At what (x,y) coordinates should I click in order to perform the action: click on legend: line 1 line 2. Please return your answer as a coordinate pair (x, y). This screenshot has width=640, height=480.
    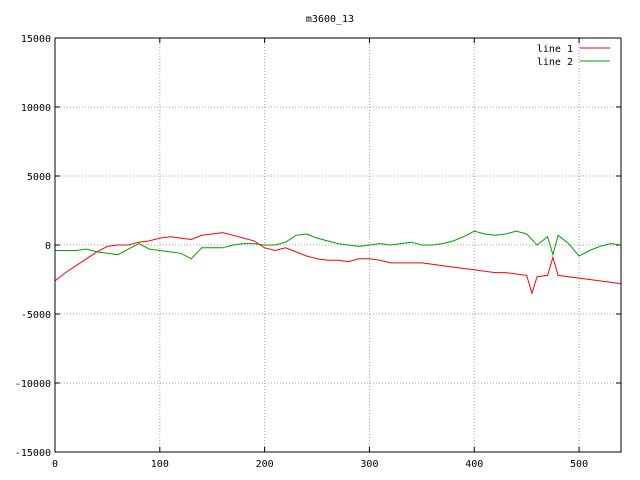
    Looking at the image, I should click on (573, 56).